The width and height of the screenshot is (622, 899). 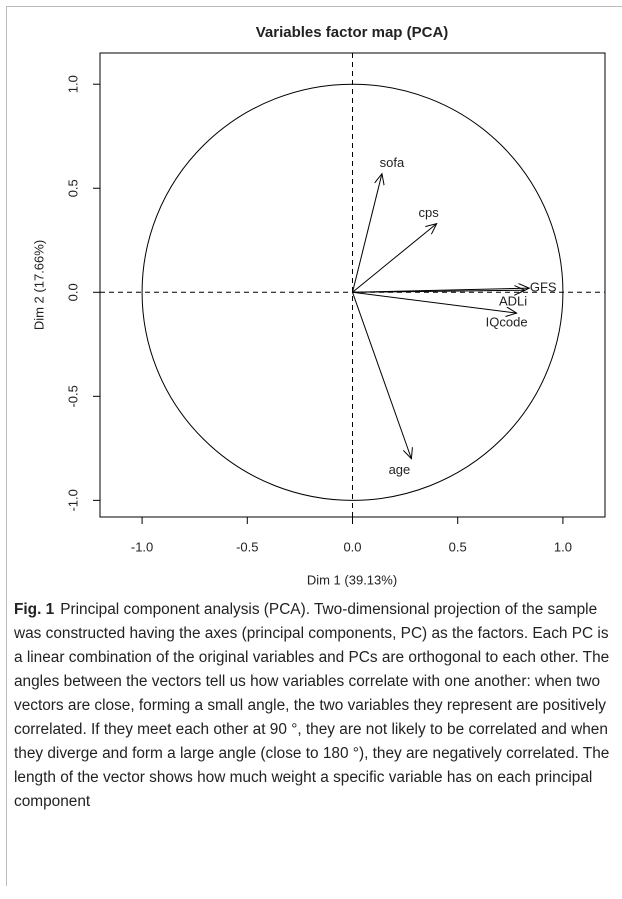 What do you see at coordinates (352, 546) in the screenshot?
I see `x-tick-label: 0.0` at bounding box center [352, 546].